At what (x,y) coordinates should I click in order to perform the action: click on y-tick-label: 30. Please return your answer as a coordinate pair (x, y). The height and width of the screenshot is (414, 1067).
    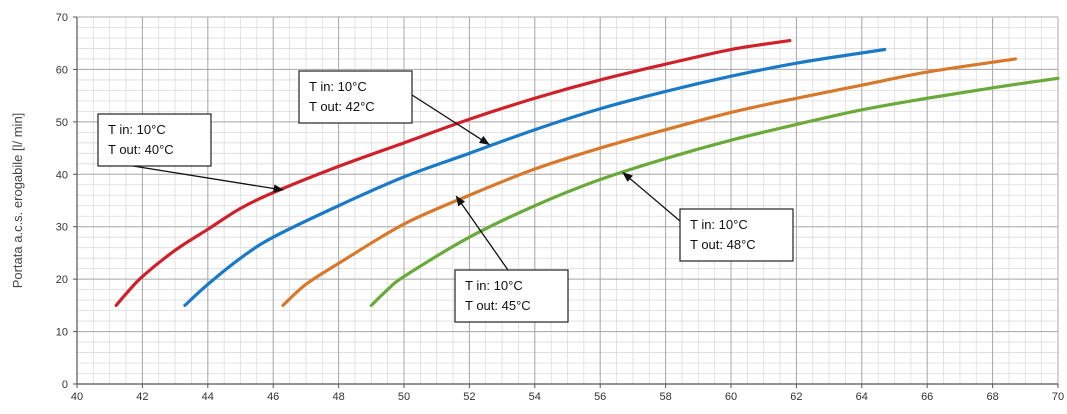
    Looking at the image, I should click on (62, 228).